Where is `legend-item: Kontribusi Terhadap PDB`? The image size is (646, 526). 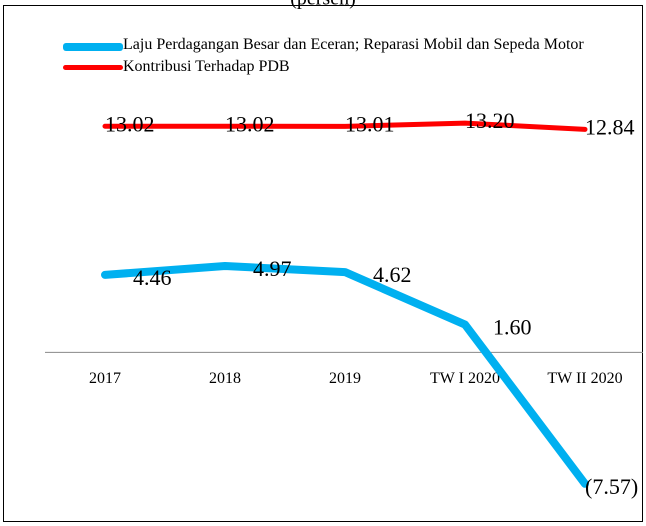
legend-item: Kontribusi Terhadap PDB is located at coordinates (353, 67).